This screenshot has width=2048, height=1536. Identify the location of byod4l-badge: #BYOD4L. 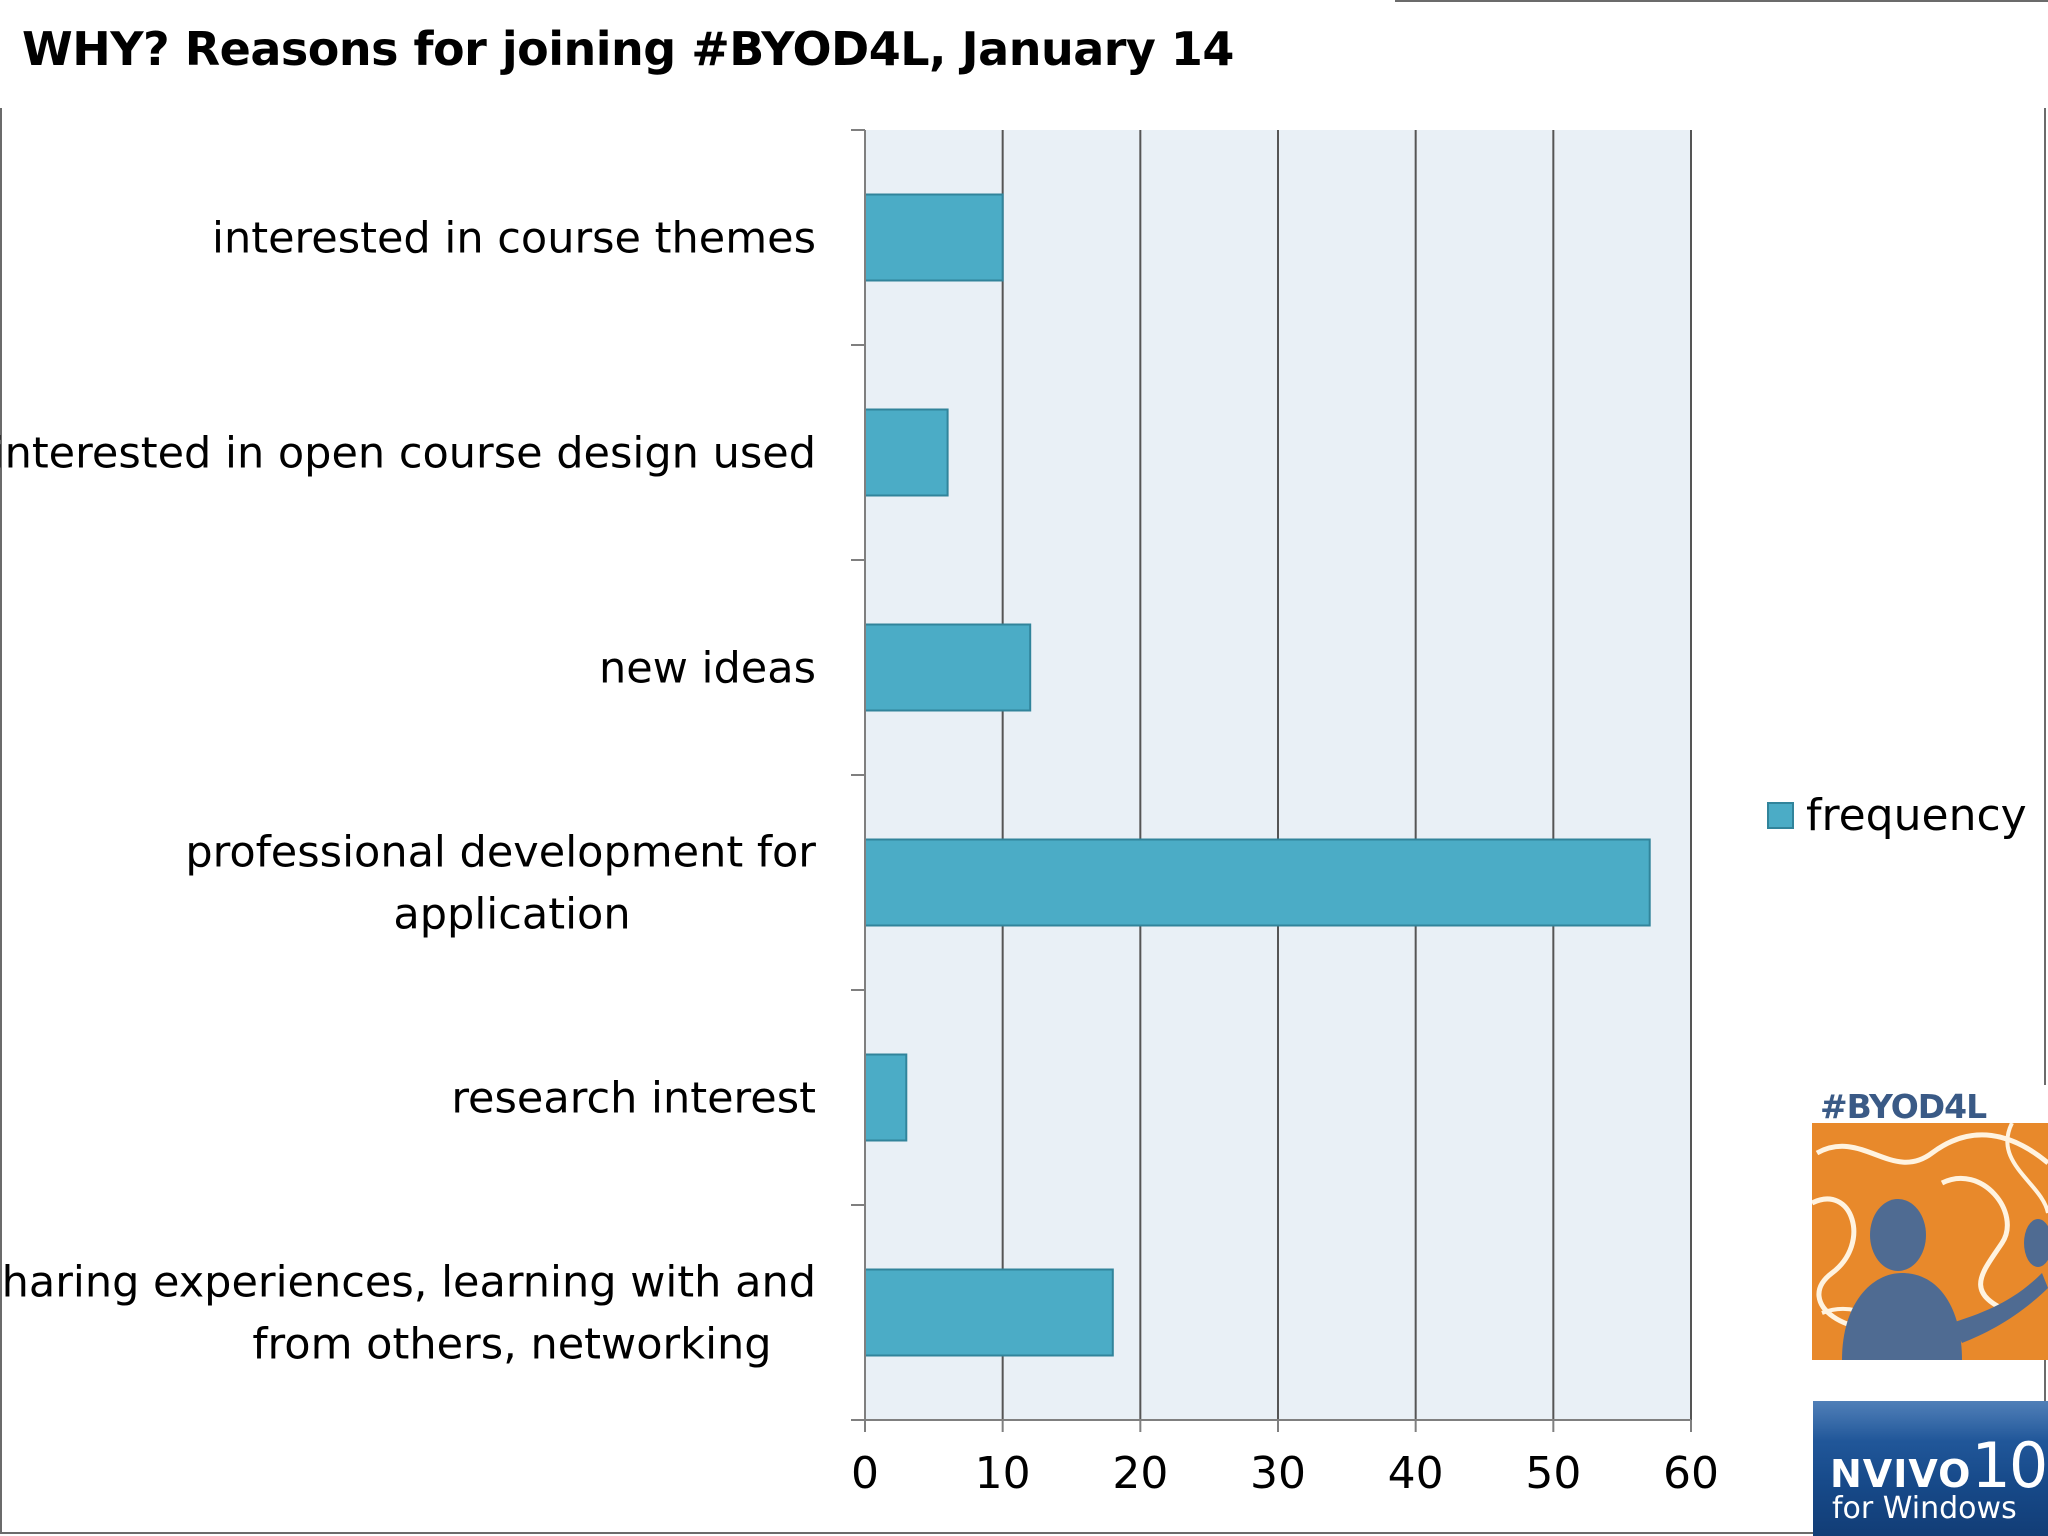
(1930, 1222).